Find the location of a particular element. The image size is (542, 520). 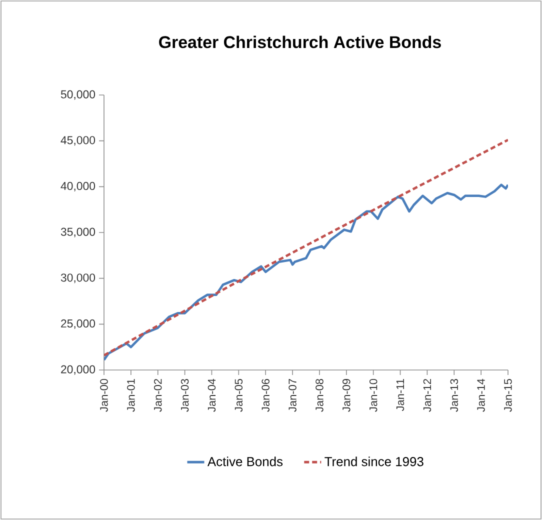

y-tick-label: 20,000 is located at coordinates (78, 370).